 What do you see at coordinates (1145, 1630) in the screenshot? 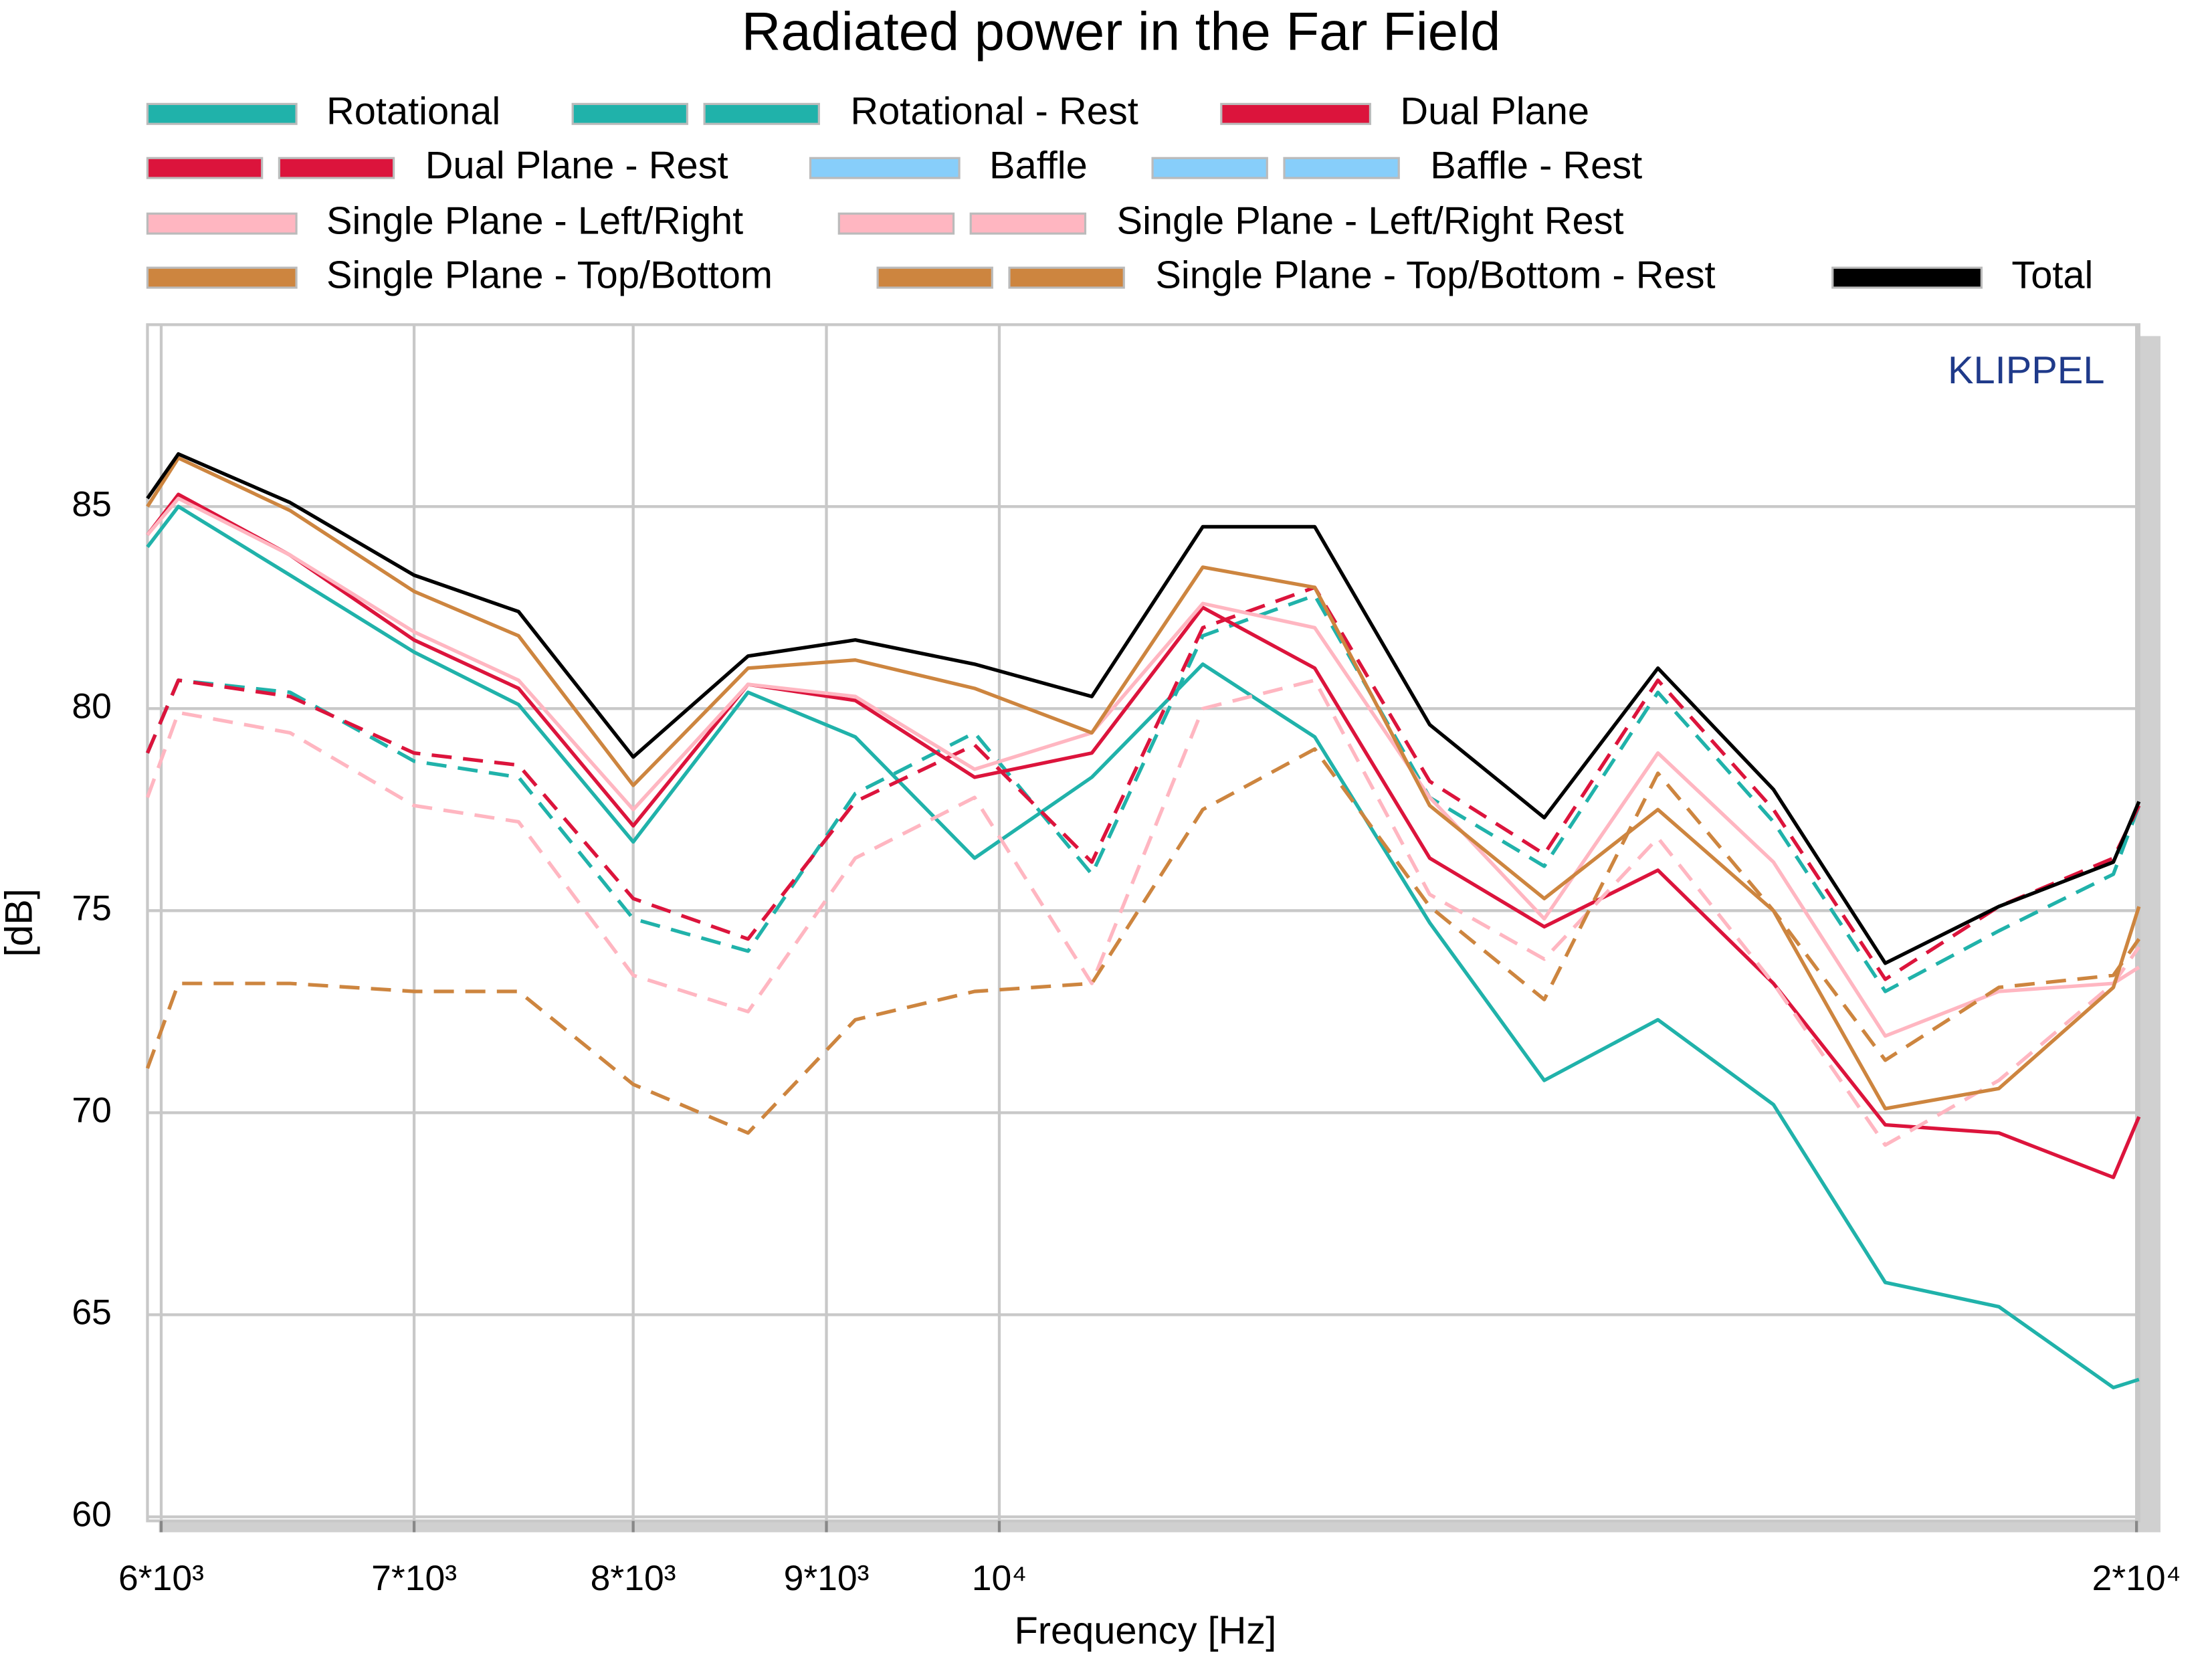
I see `x-axis-label: Frequency [Hz]` at bounding box center [1145, 1630].